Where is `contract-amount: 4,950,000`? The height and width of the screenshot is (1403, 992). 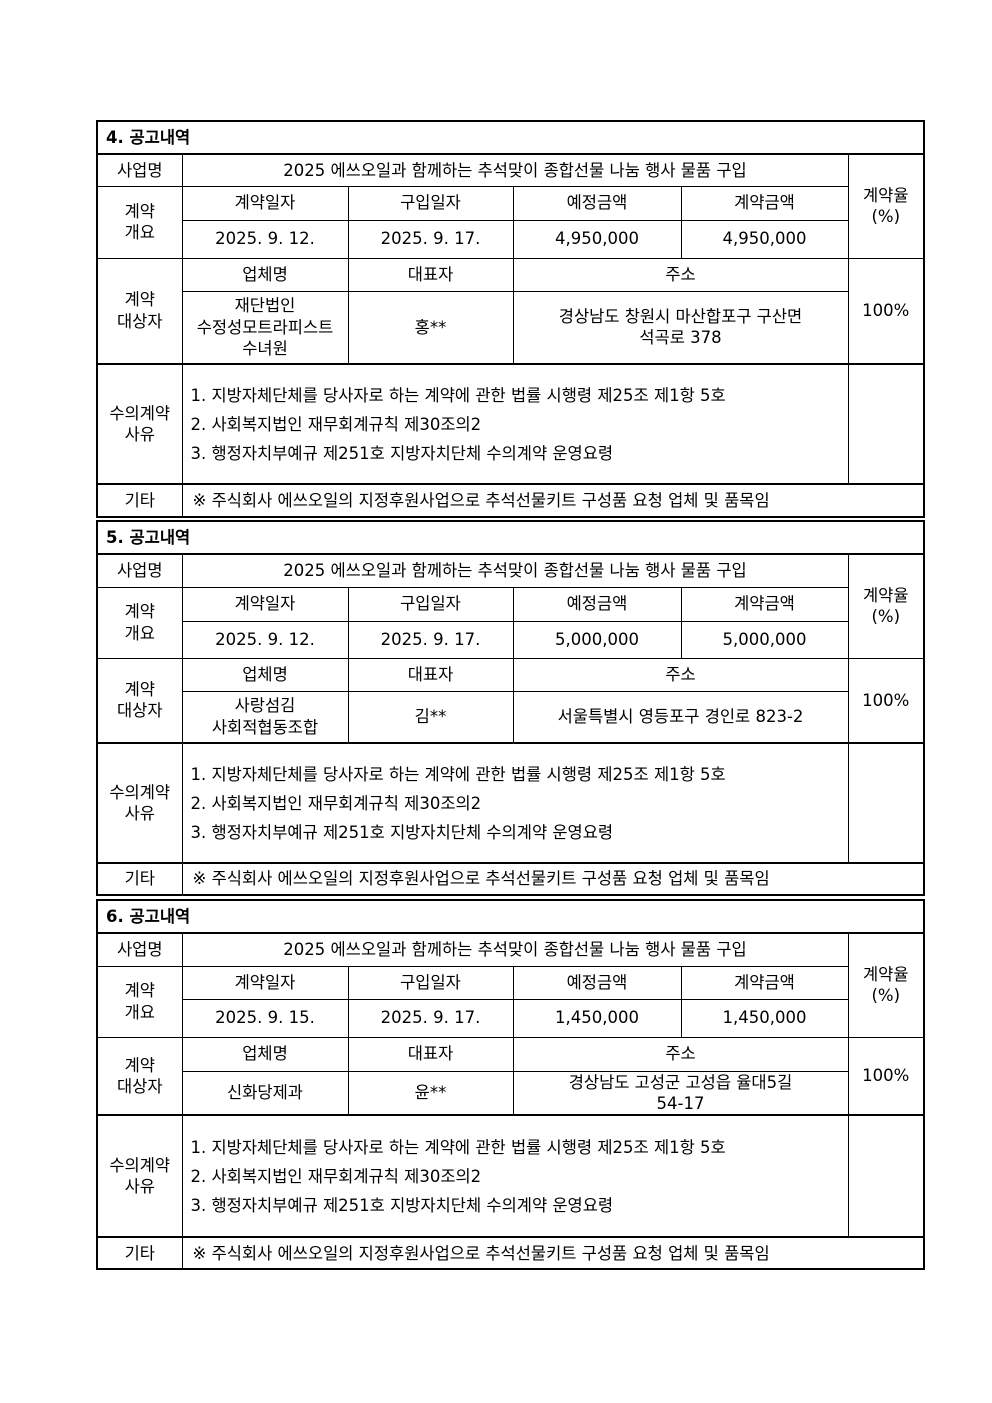 contract-amount: 4,950,000 is located at coordinates (764, 239).